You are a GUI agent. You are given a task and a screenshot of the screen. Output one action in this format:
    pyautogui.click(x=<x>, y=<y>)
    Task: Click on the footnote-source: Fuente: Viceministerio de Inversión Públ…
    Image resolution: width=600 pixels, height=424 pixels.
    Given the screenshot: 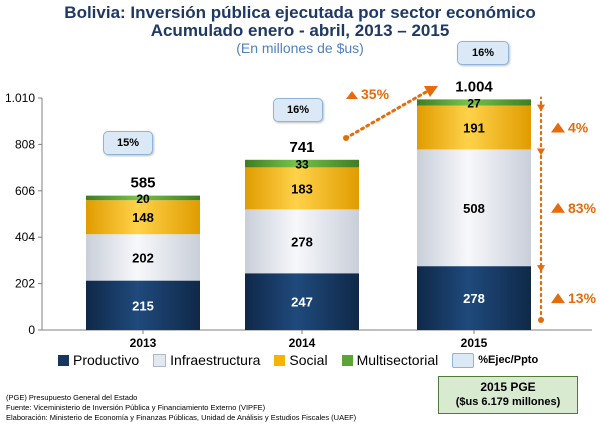 What is the action you would take?
    pyautogui.click(x=136, y=407)
    